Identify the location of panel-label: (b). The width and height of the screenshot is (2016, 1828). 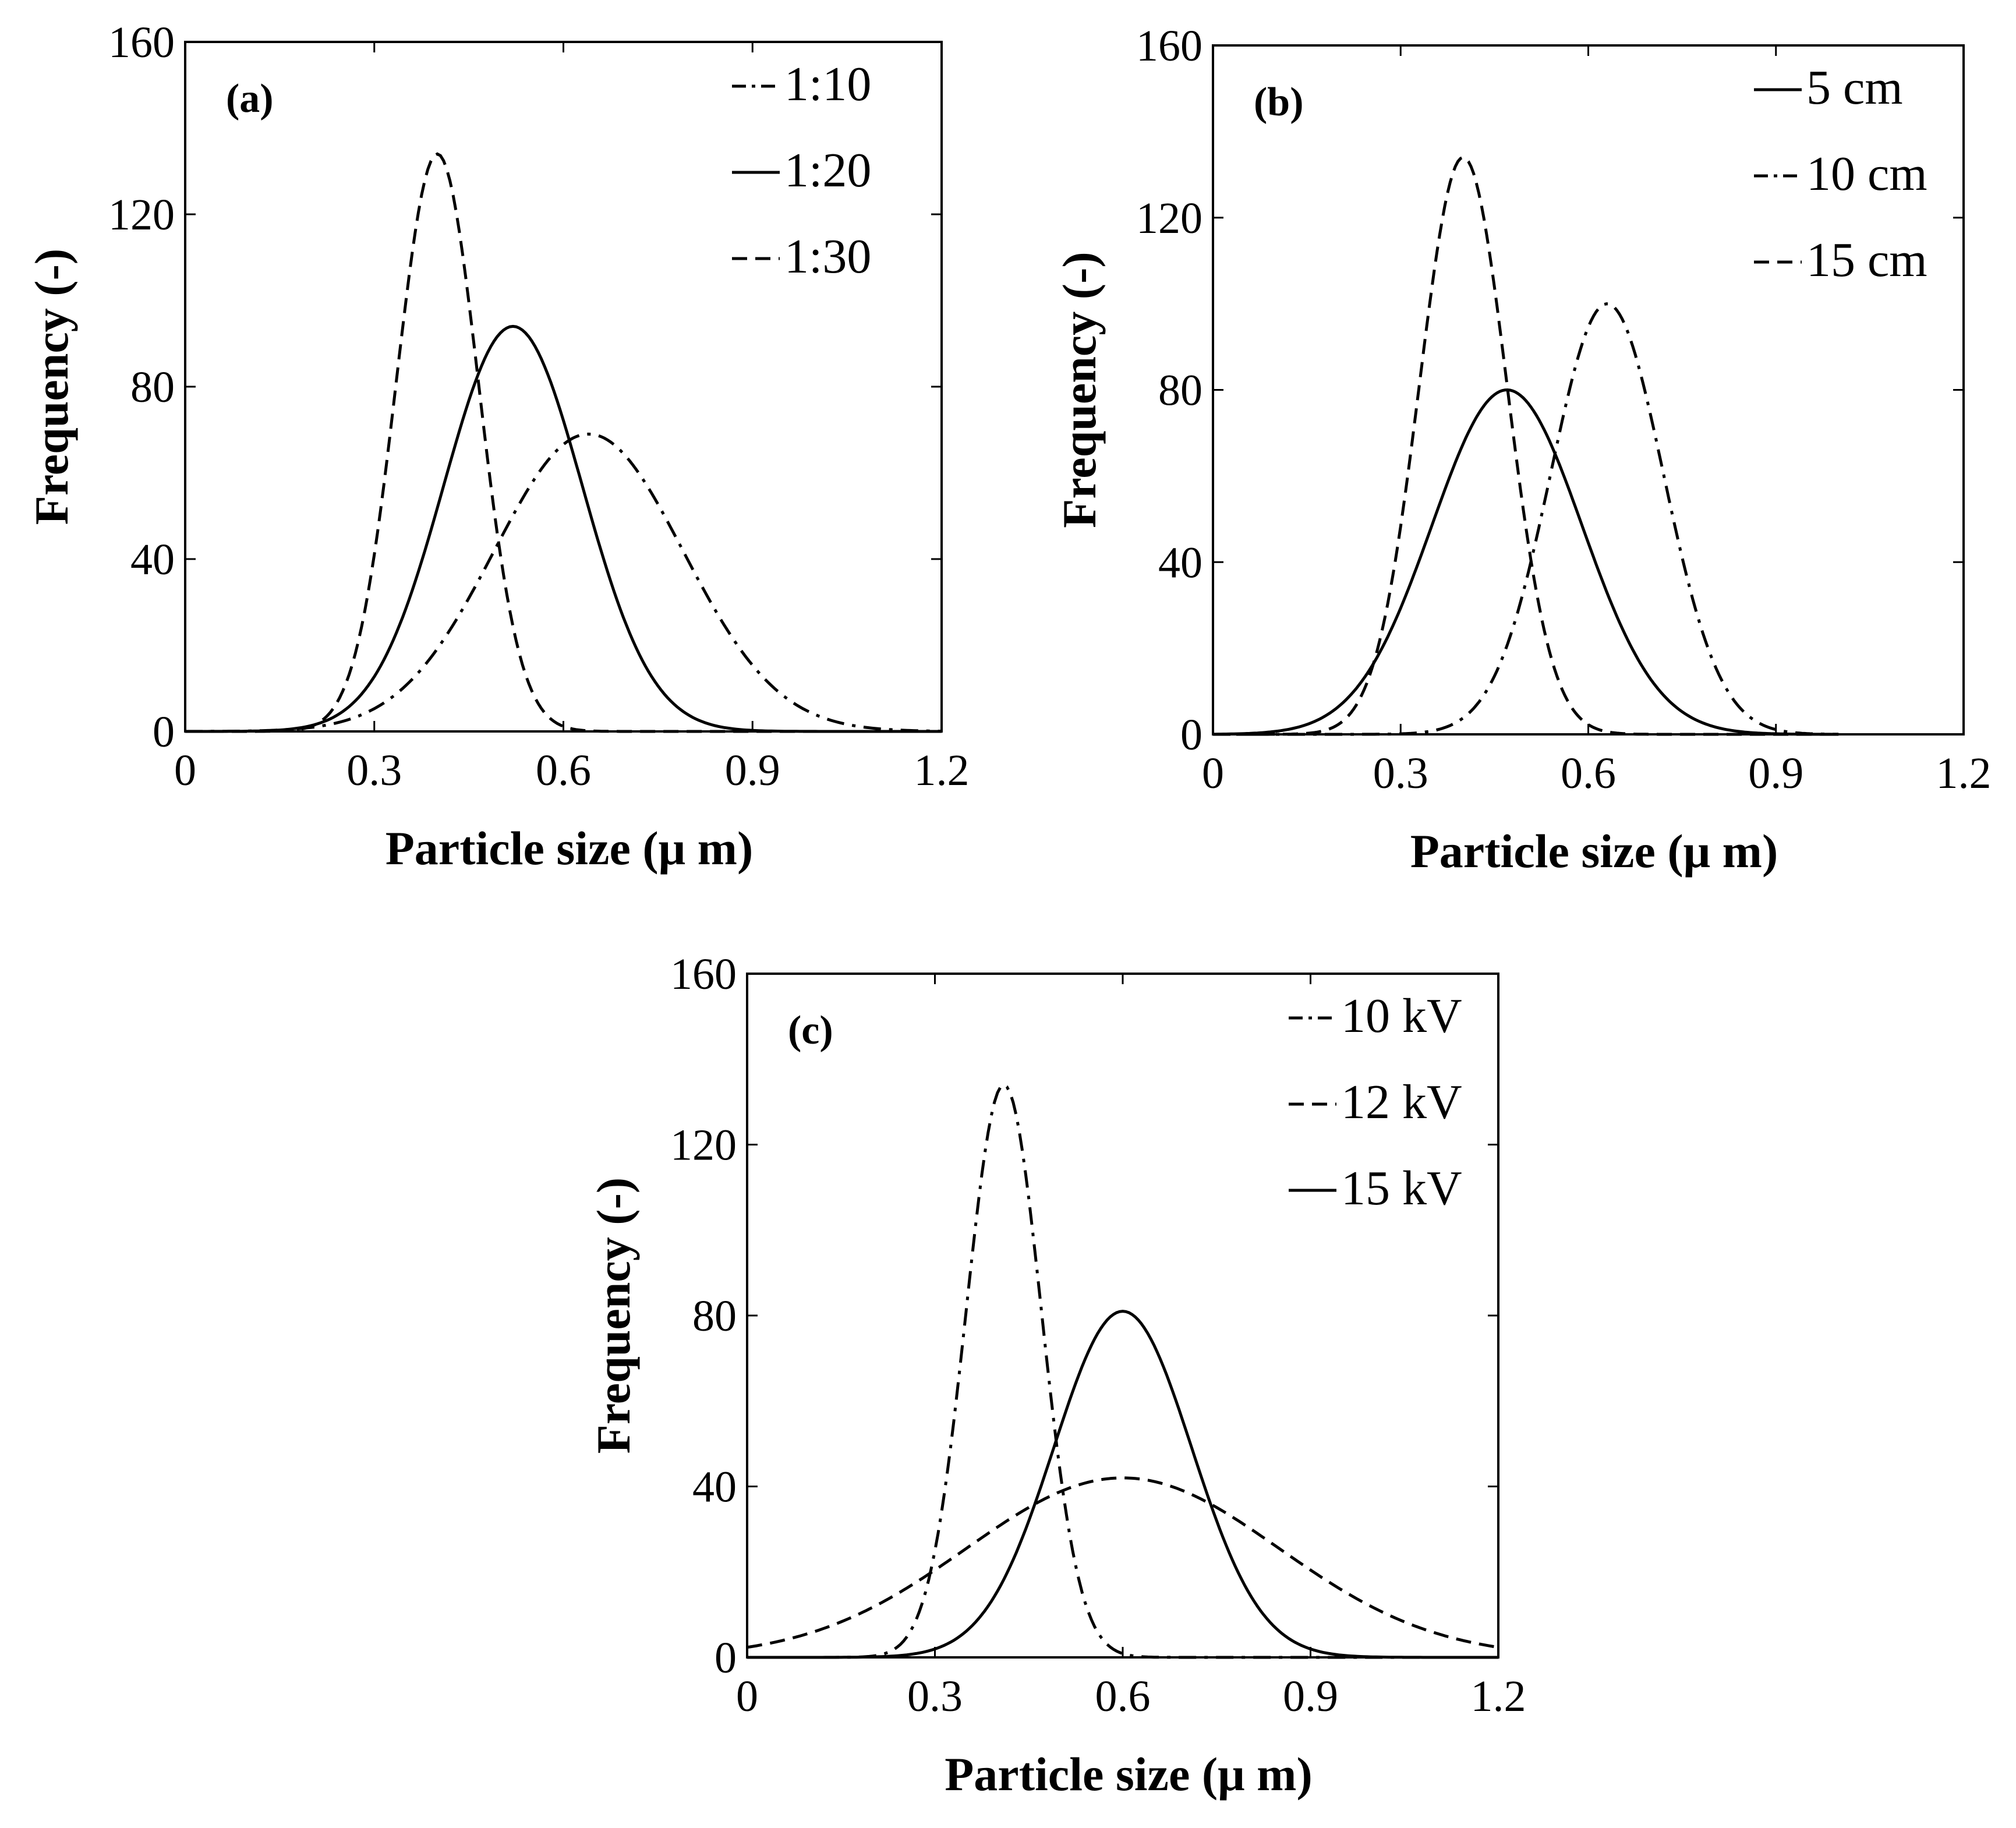
(1279, 103).